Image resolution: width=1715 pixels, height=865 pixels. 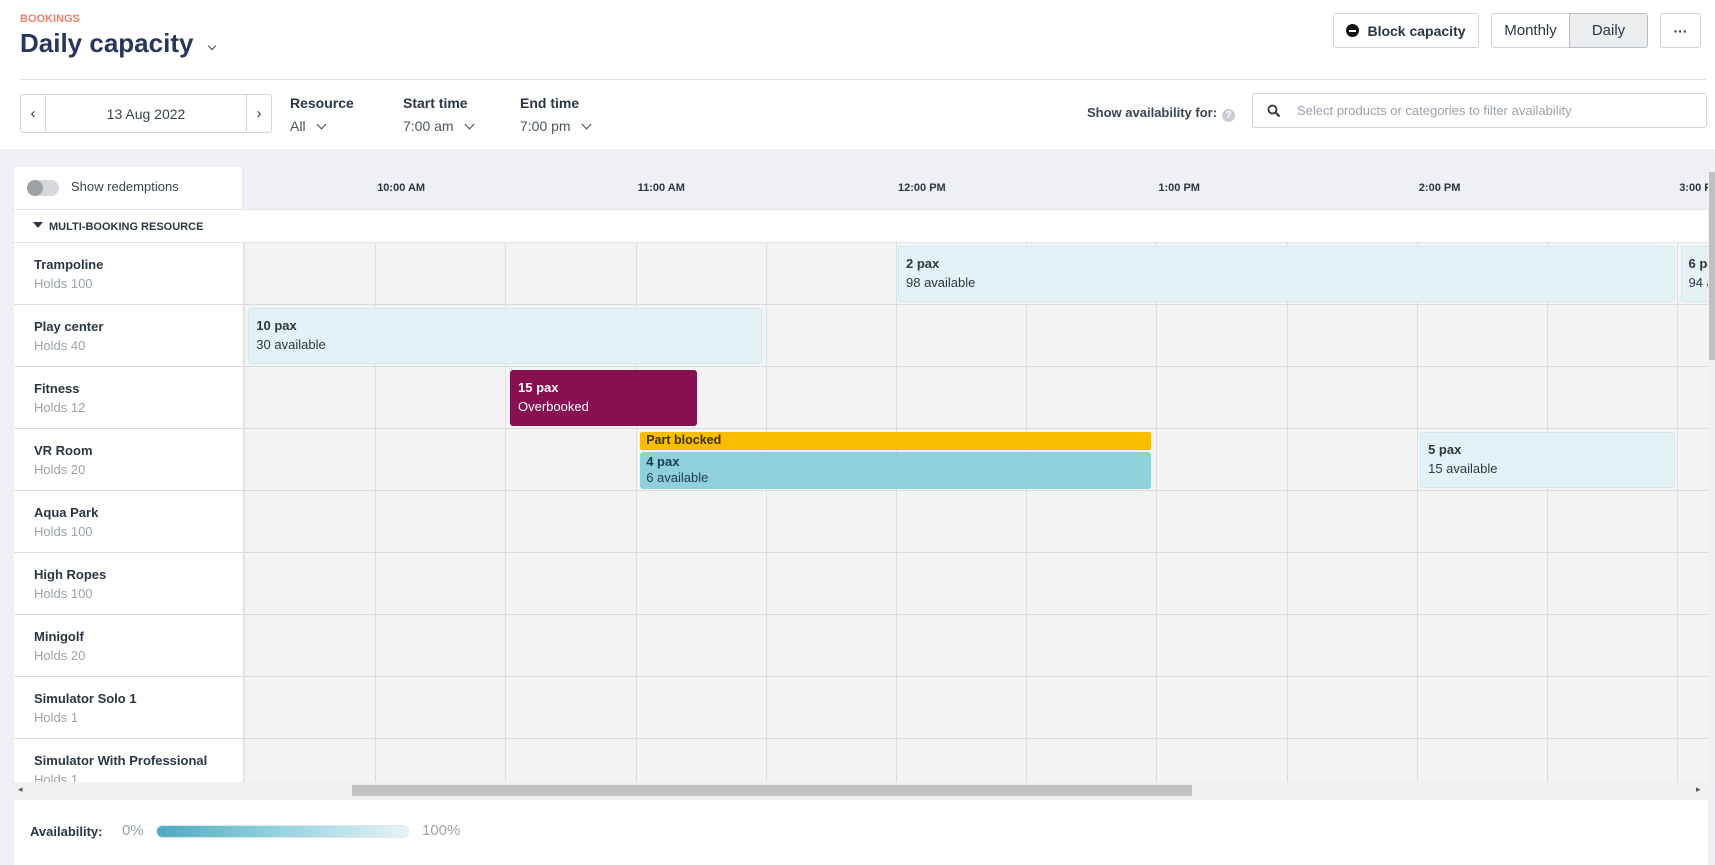 I want to click on booking-block: 2 pax 98 available, so click(x=1286, y=274).